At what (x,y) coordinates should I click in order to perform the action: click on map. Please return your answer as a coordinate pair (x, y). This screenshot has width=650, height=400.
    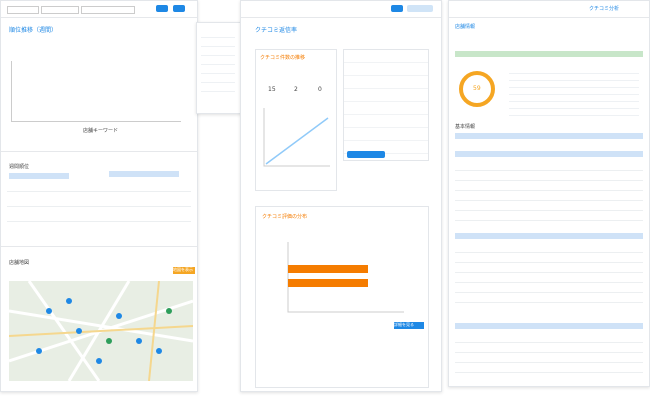
    Looking at the image, I should click on (101, 331).